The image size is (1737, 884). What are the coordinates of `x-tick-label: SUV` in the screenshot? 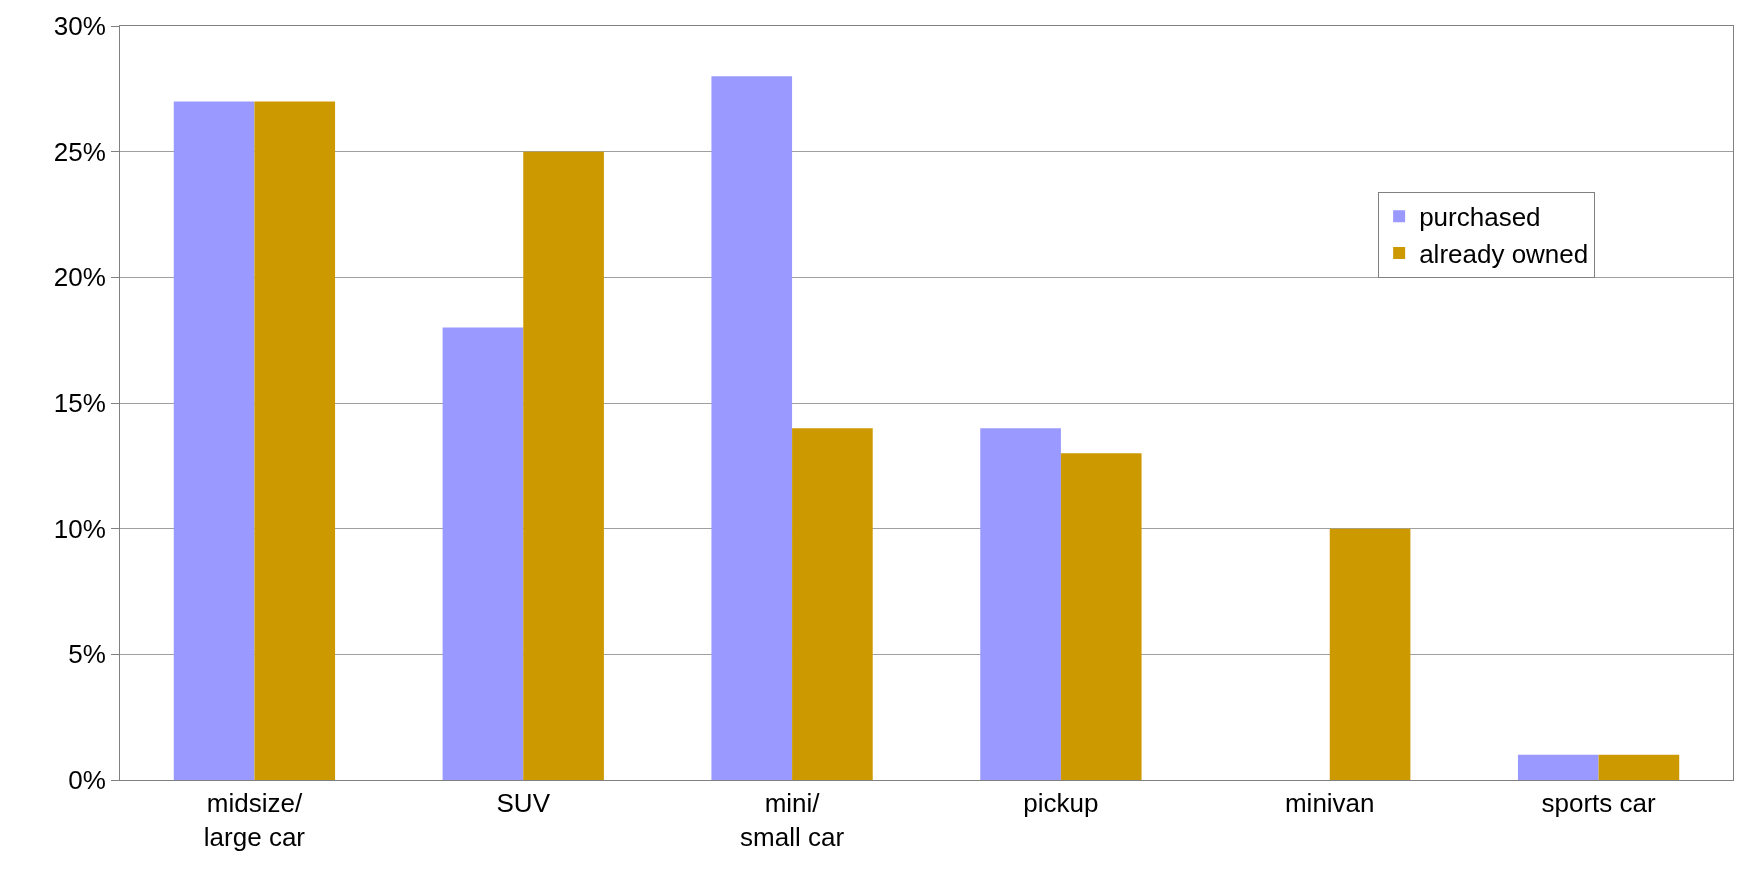 It's located at (523, 803).